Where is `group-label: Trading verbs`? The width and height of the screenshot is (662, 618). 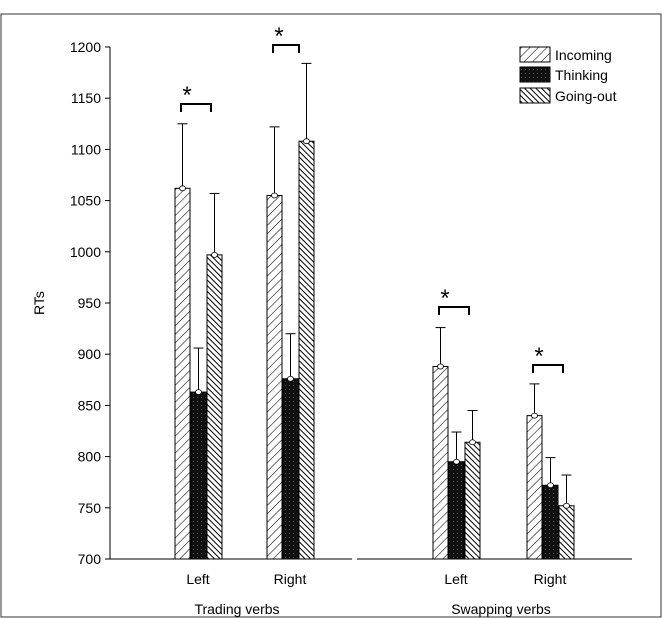
group-label: Trading verbs is located at coordinates (236, 609).